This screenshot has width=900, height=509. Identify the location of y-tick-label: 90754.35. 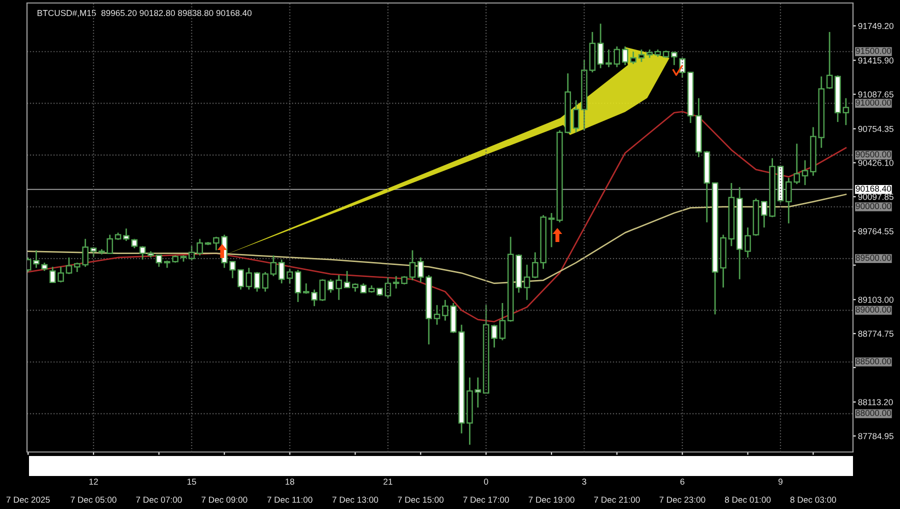
(876, 129).